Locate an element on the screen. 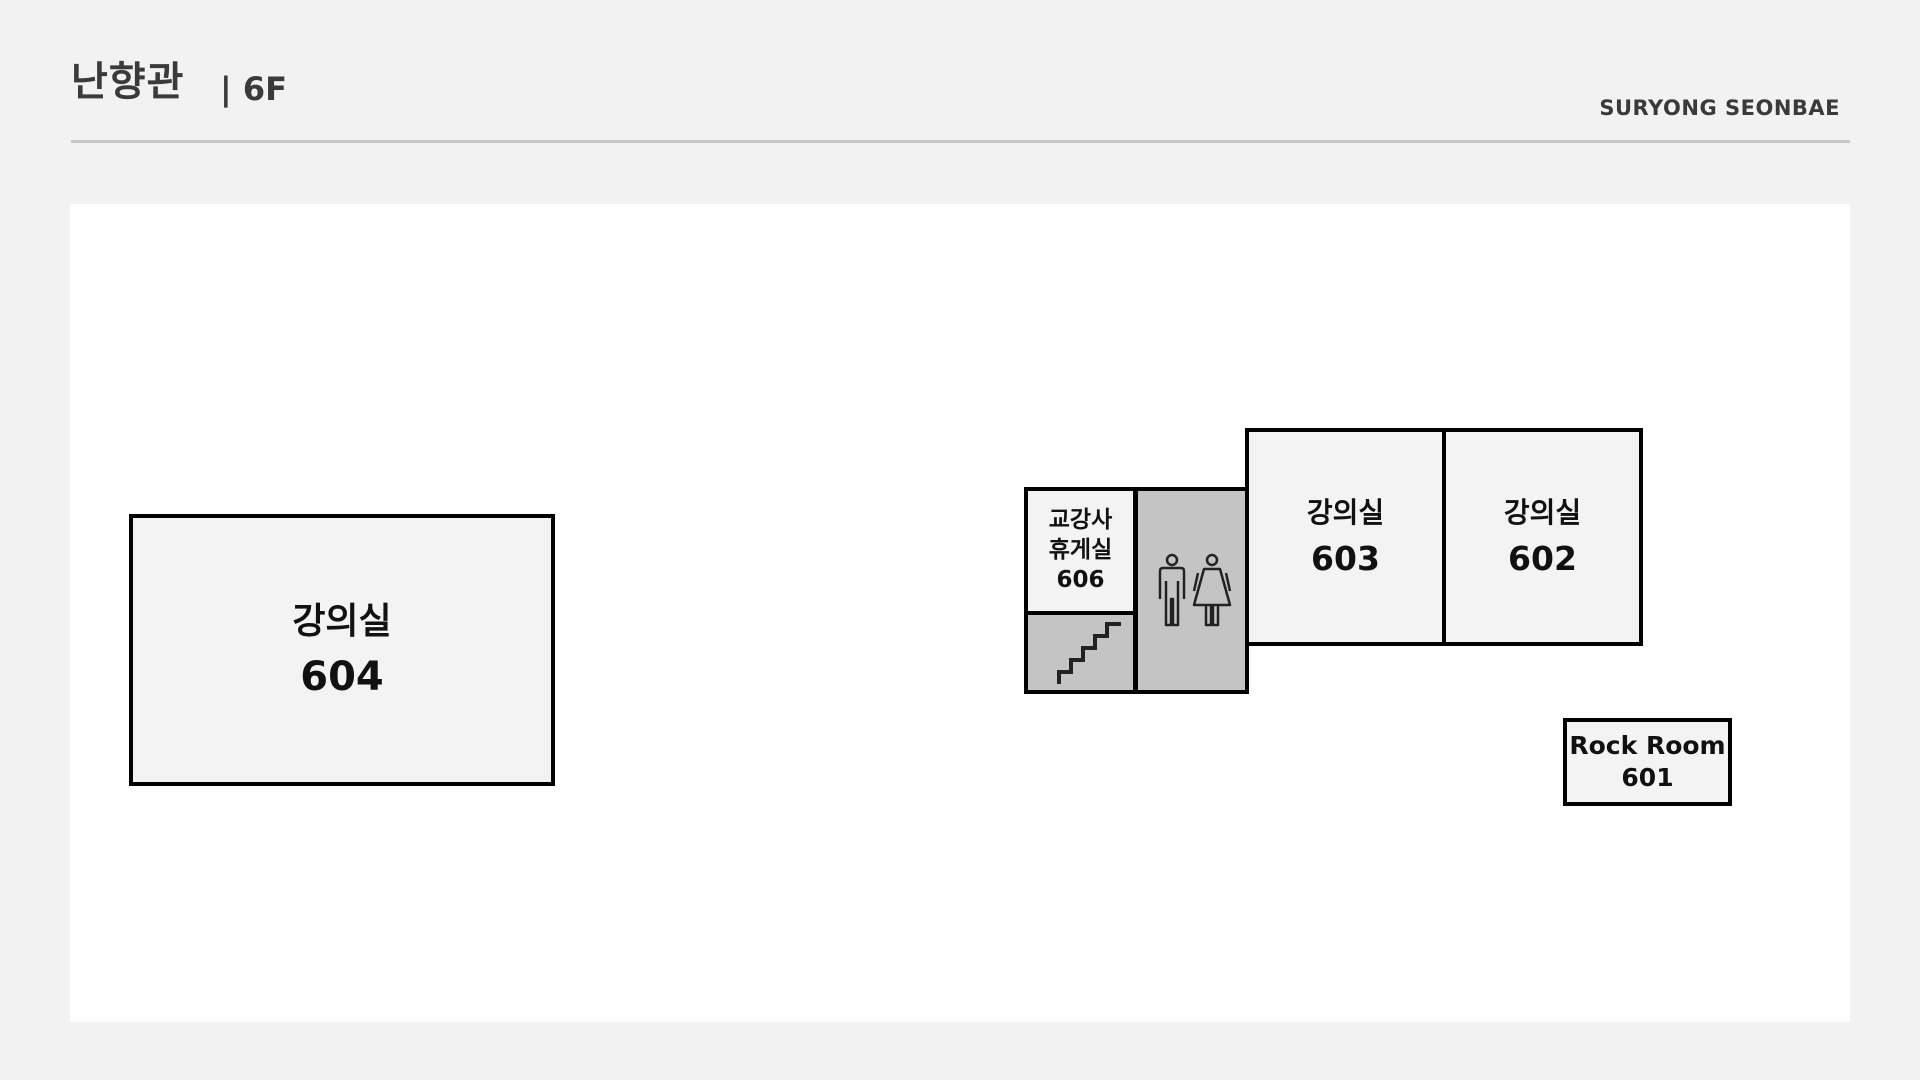 The image size is (1920, 1080). room-604: 강의실 604 is located at coordinates (342, 650).